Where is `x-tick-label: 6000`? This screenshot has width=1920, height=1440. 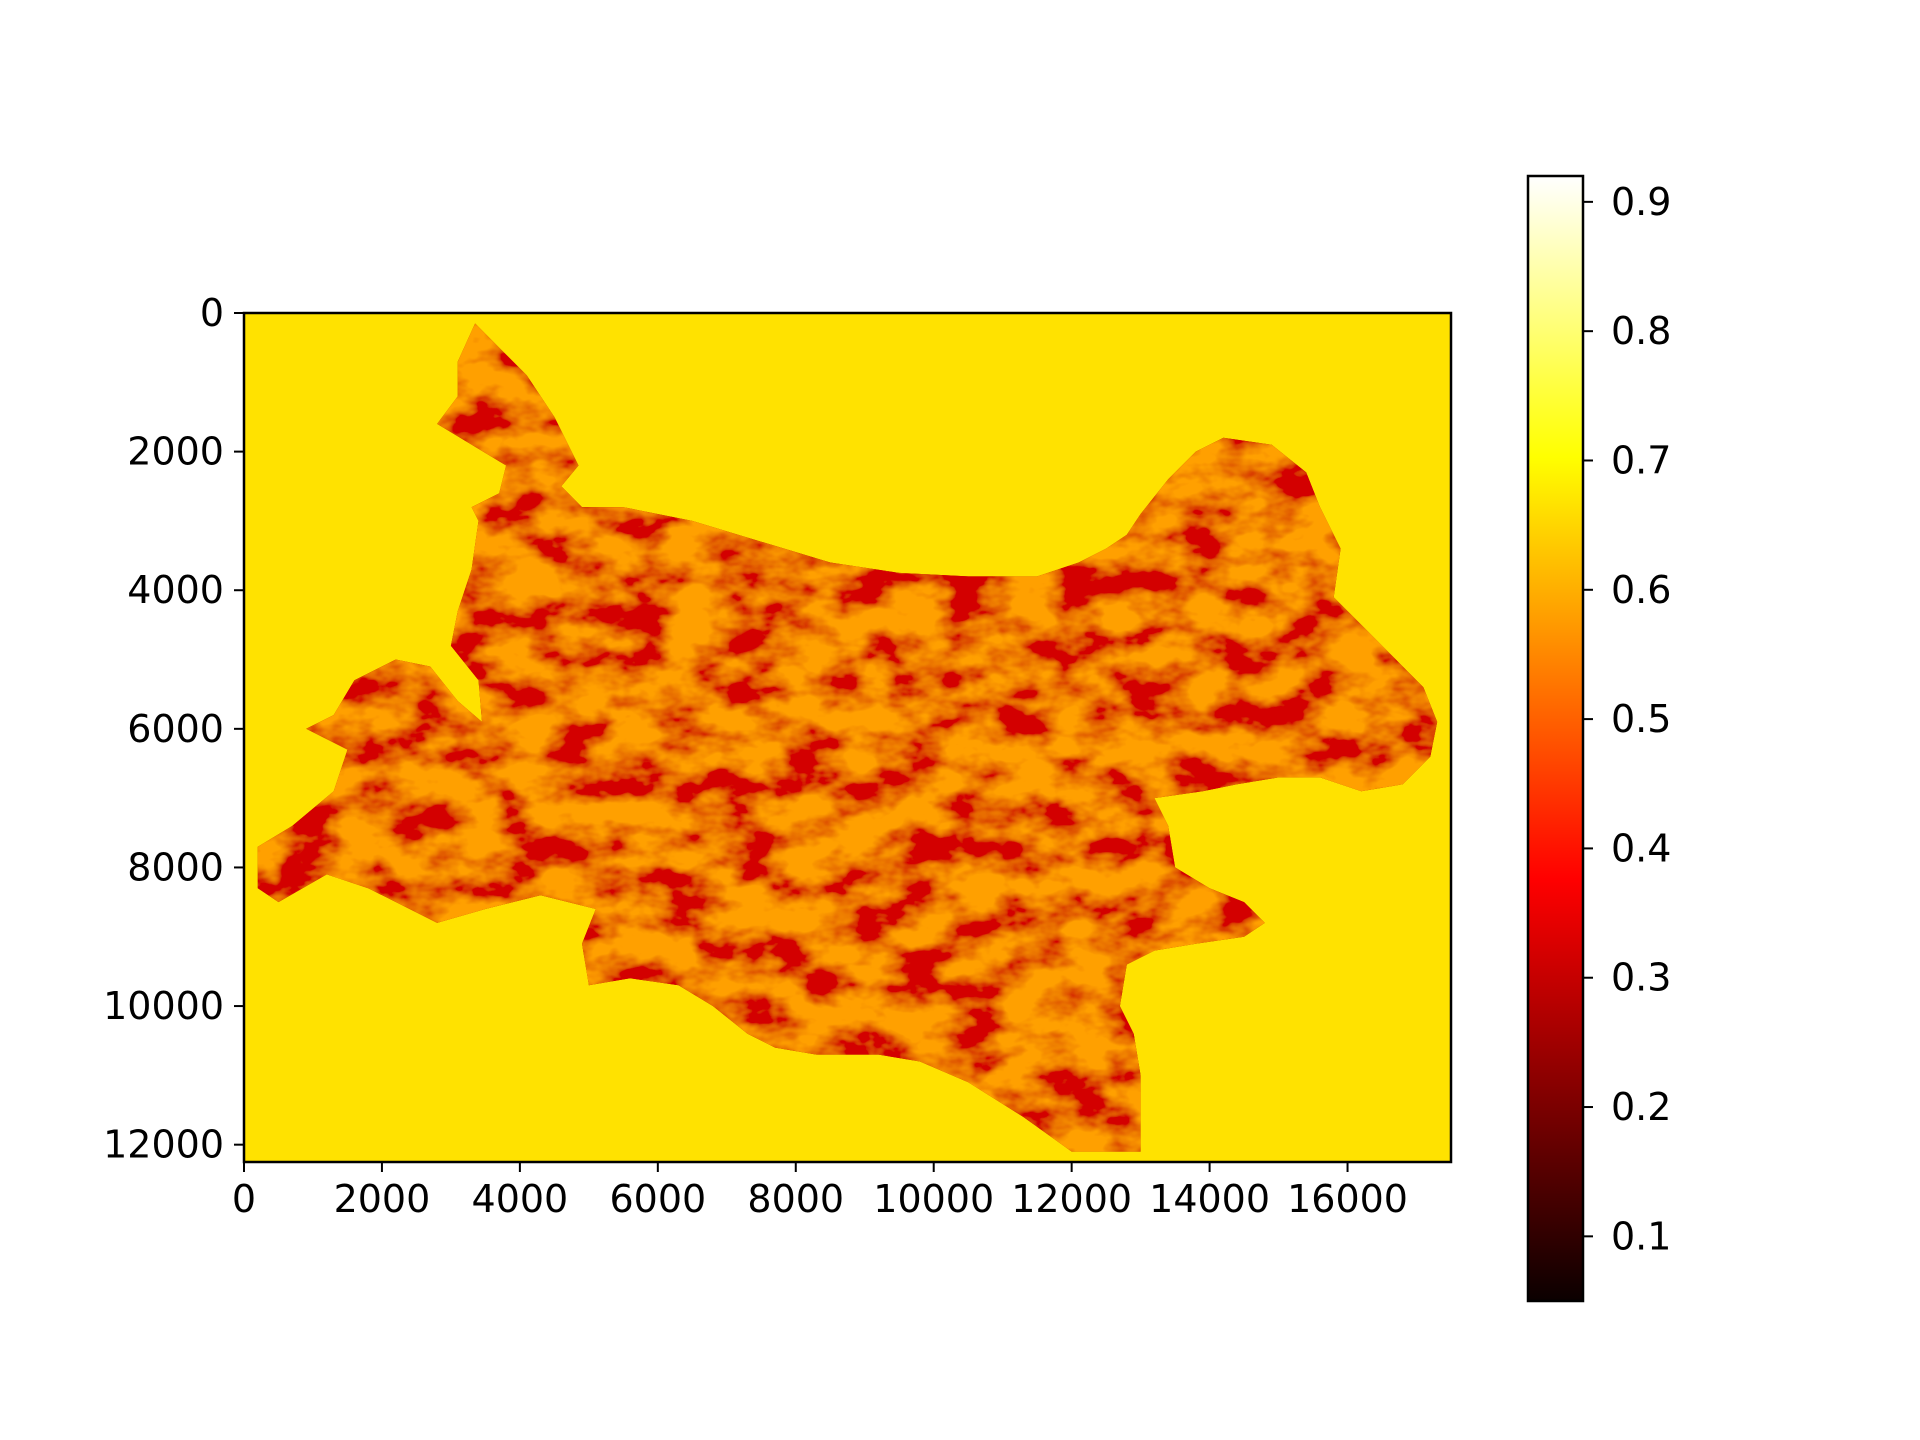
x-tick-label: 6000 is located at coordinates (657, 1199).